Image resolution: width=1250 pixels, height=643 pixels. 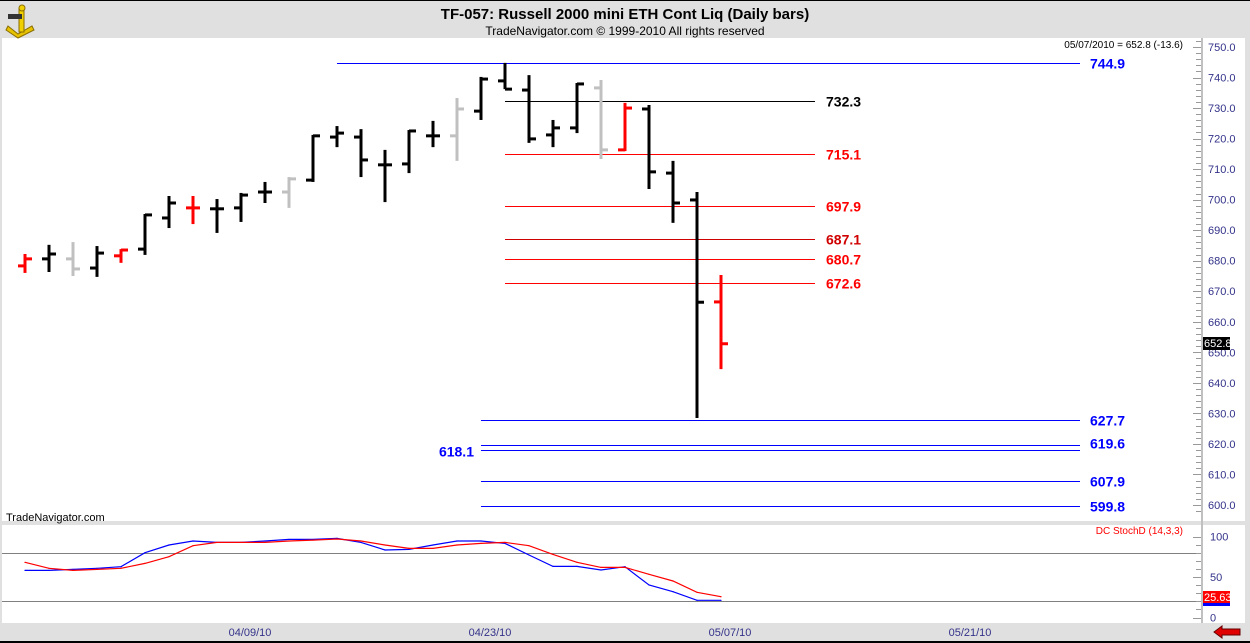 I want to click on level-label: 697.9, so click(x=843, y=207).